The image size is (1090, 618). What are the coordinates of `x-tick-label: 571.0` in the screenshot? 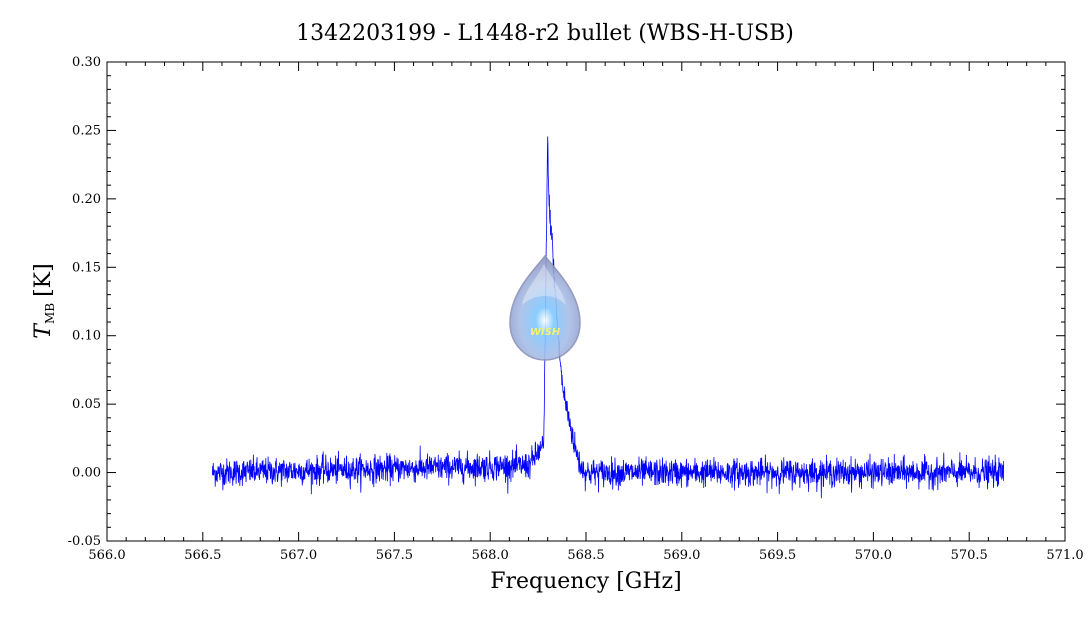 It's located at (1064, 555).